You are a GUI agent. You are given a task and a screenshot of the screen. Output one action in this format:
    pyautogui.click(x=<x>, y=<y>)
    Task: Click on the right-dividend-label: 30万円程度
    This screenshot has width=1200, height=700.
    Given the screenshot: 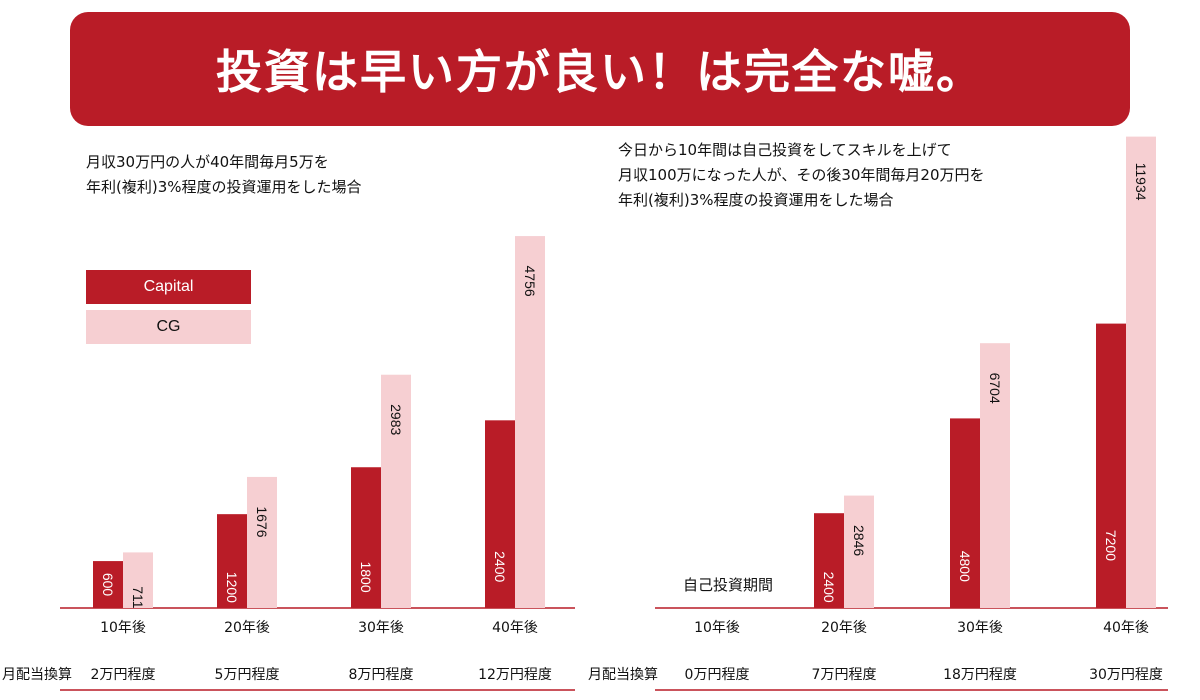 What is the action you would take?
    pyautogui.click(x=1126, y=675)
    